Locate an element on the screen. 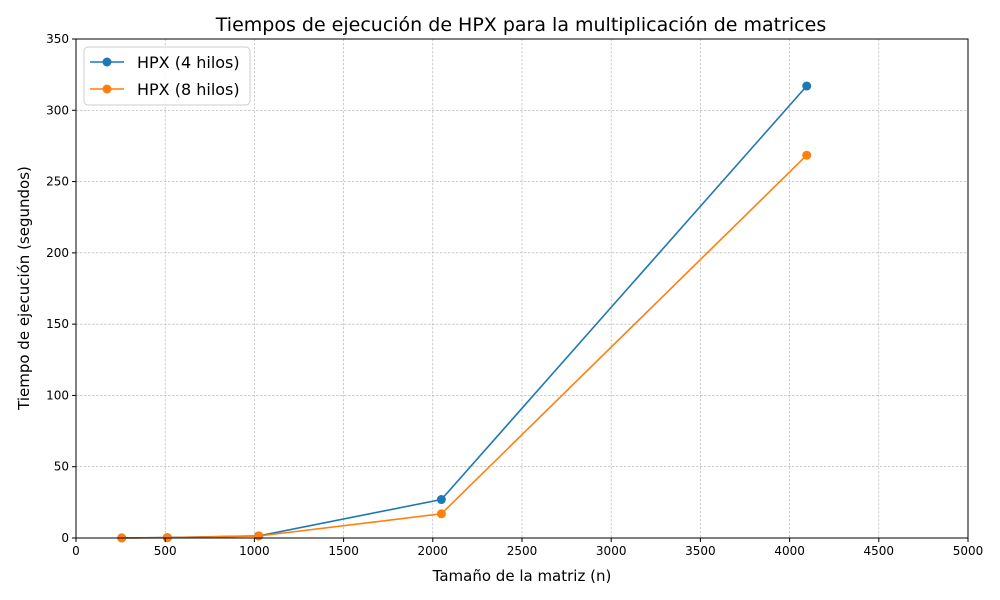 Image resolution: width=1000 pixels, height=600 pixels. legend: HPX (4 hilos) HPX (8 hilos) is located at coordinates (167, 76).